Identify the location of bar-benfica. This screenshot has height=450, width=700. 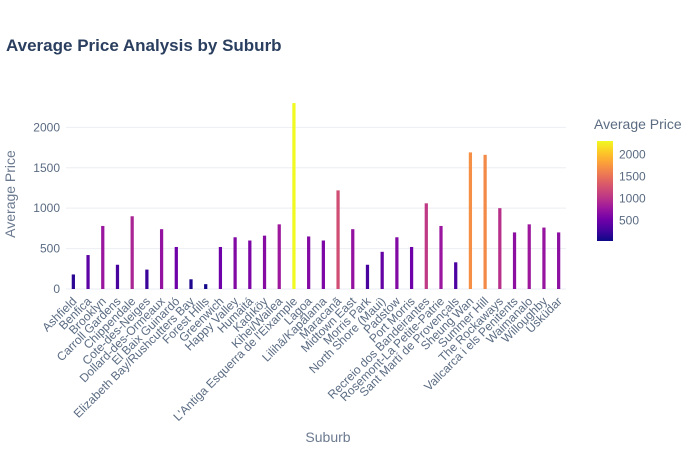
(88, 272).